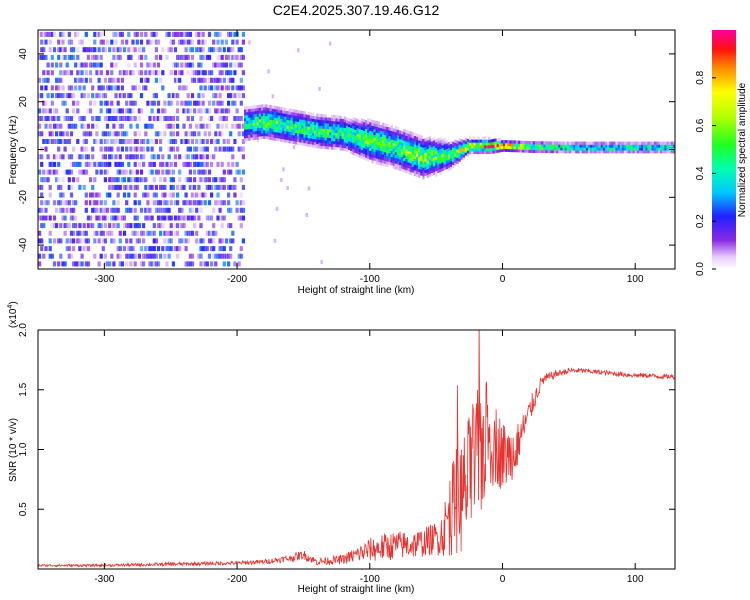 The width and height of the screenshot is (750, 600). Describe the element at coordinates (23, 149) in the screenshot. I see `spectrogram-y-tick-label: 0` at that location.